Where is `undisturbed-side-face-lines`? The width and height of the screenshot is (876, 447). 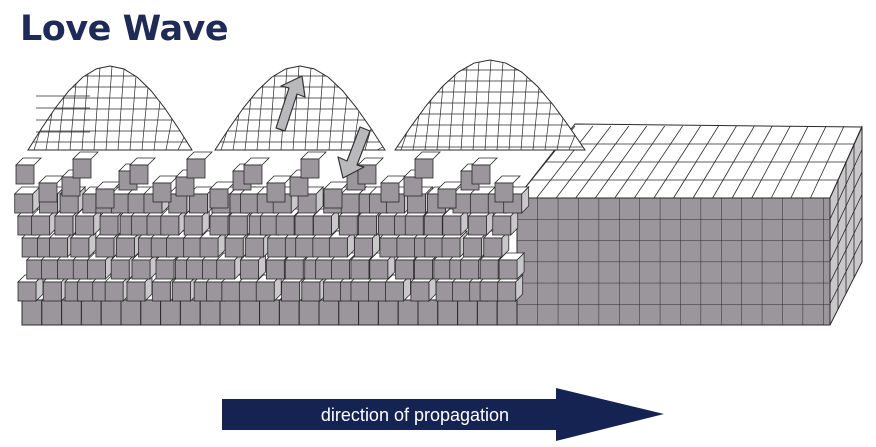 undisturbed-side-face-lines is located at coordinates (846, 227).